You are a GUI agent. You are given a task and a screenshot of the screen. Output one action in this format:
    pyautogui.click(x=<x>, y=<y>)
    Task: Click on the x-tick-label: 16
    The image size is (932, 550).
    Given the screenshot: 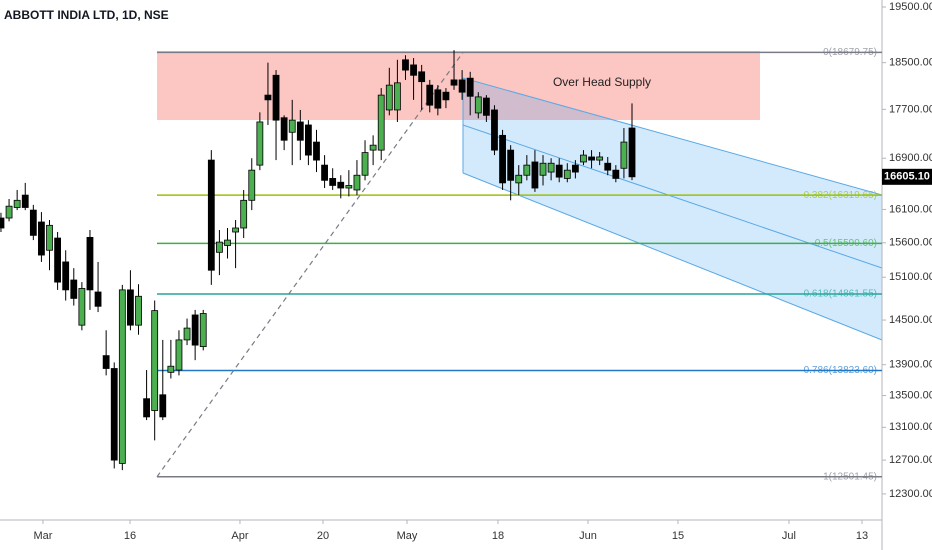 What is the action you would take?
    pyautogui.click(x=130, y=536)
    